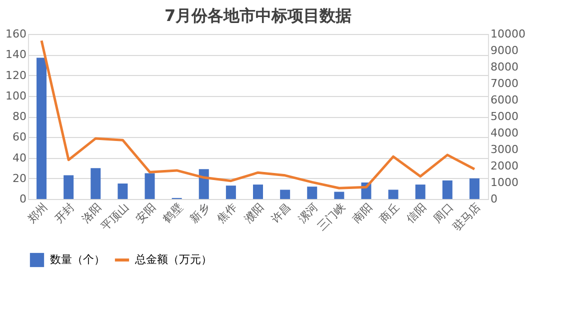  I want to click on y-tick-label: 100, so click(16, 95).